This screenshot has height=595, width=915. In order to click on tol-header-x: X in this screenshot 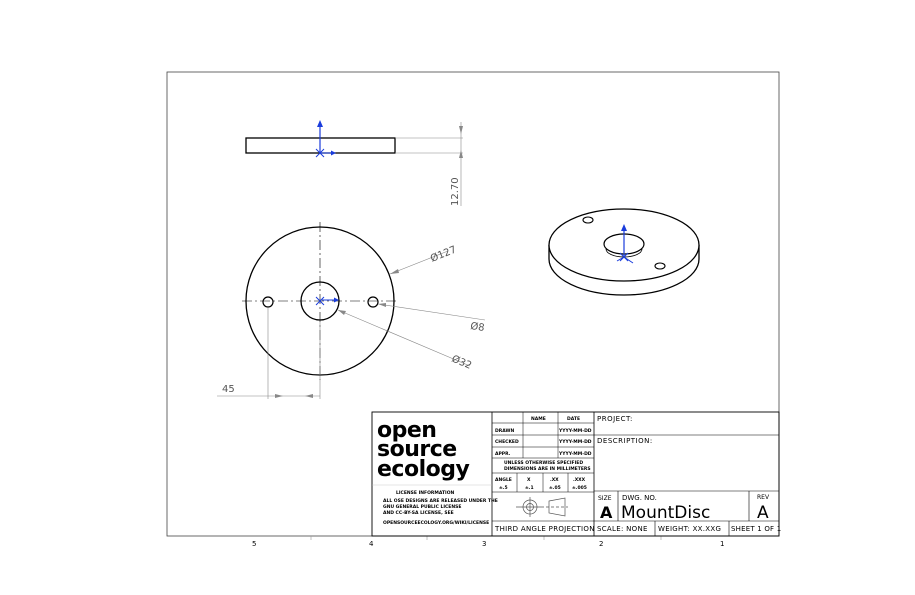, I will do `click(529, 480)`.